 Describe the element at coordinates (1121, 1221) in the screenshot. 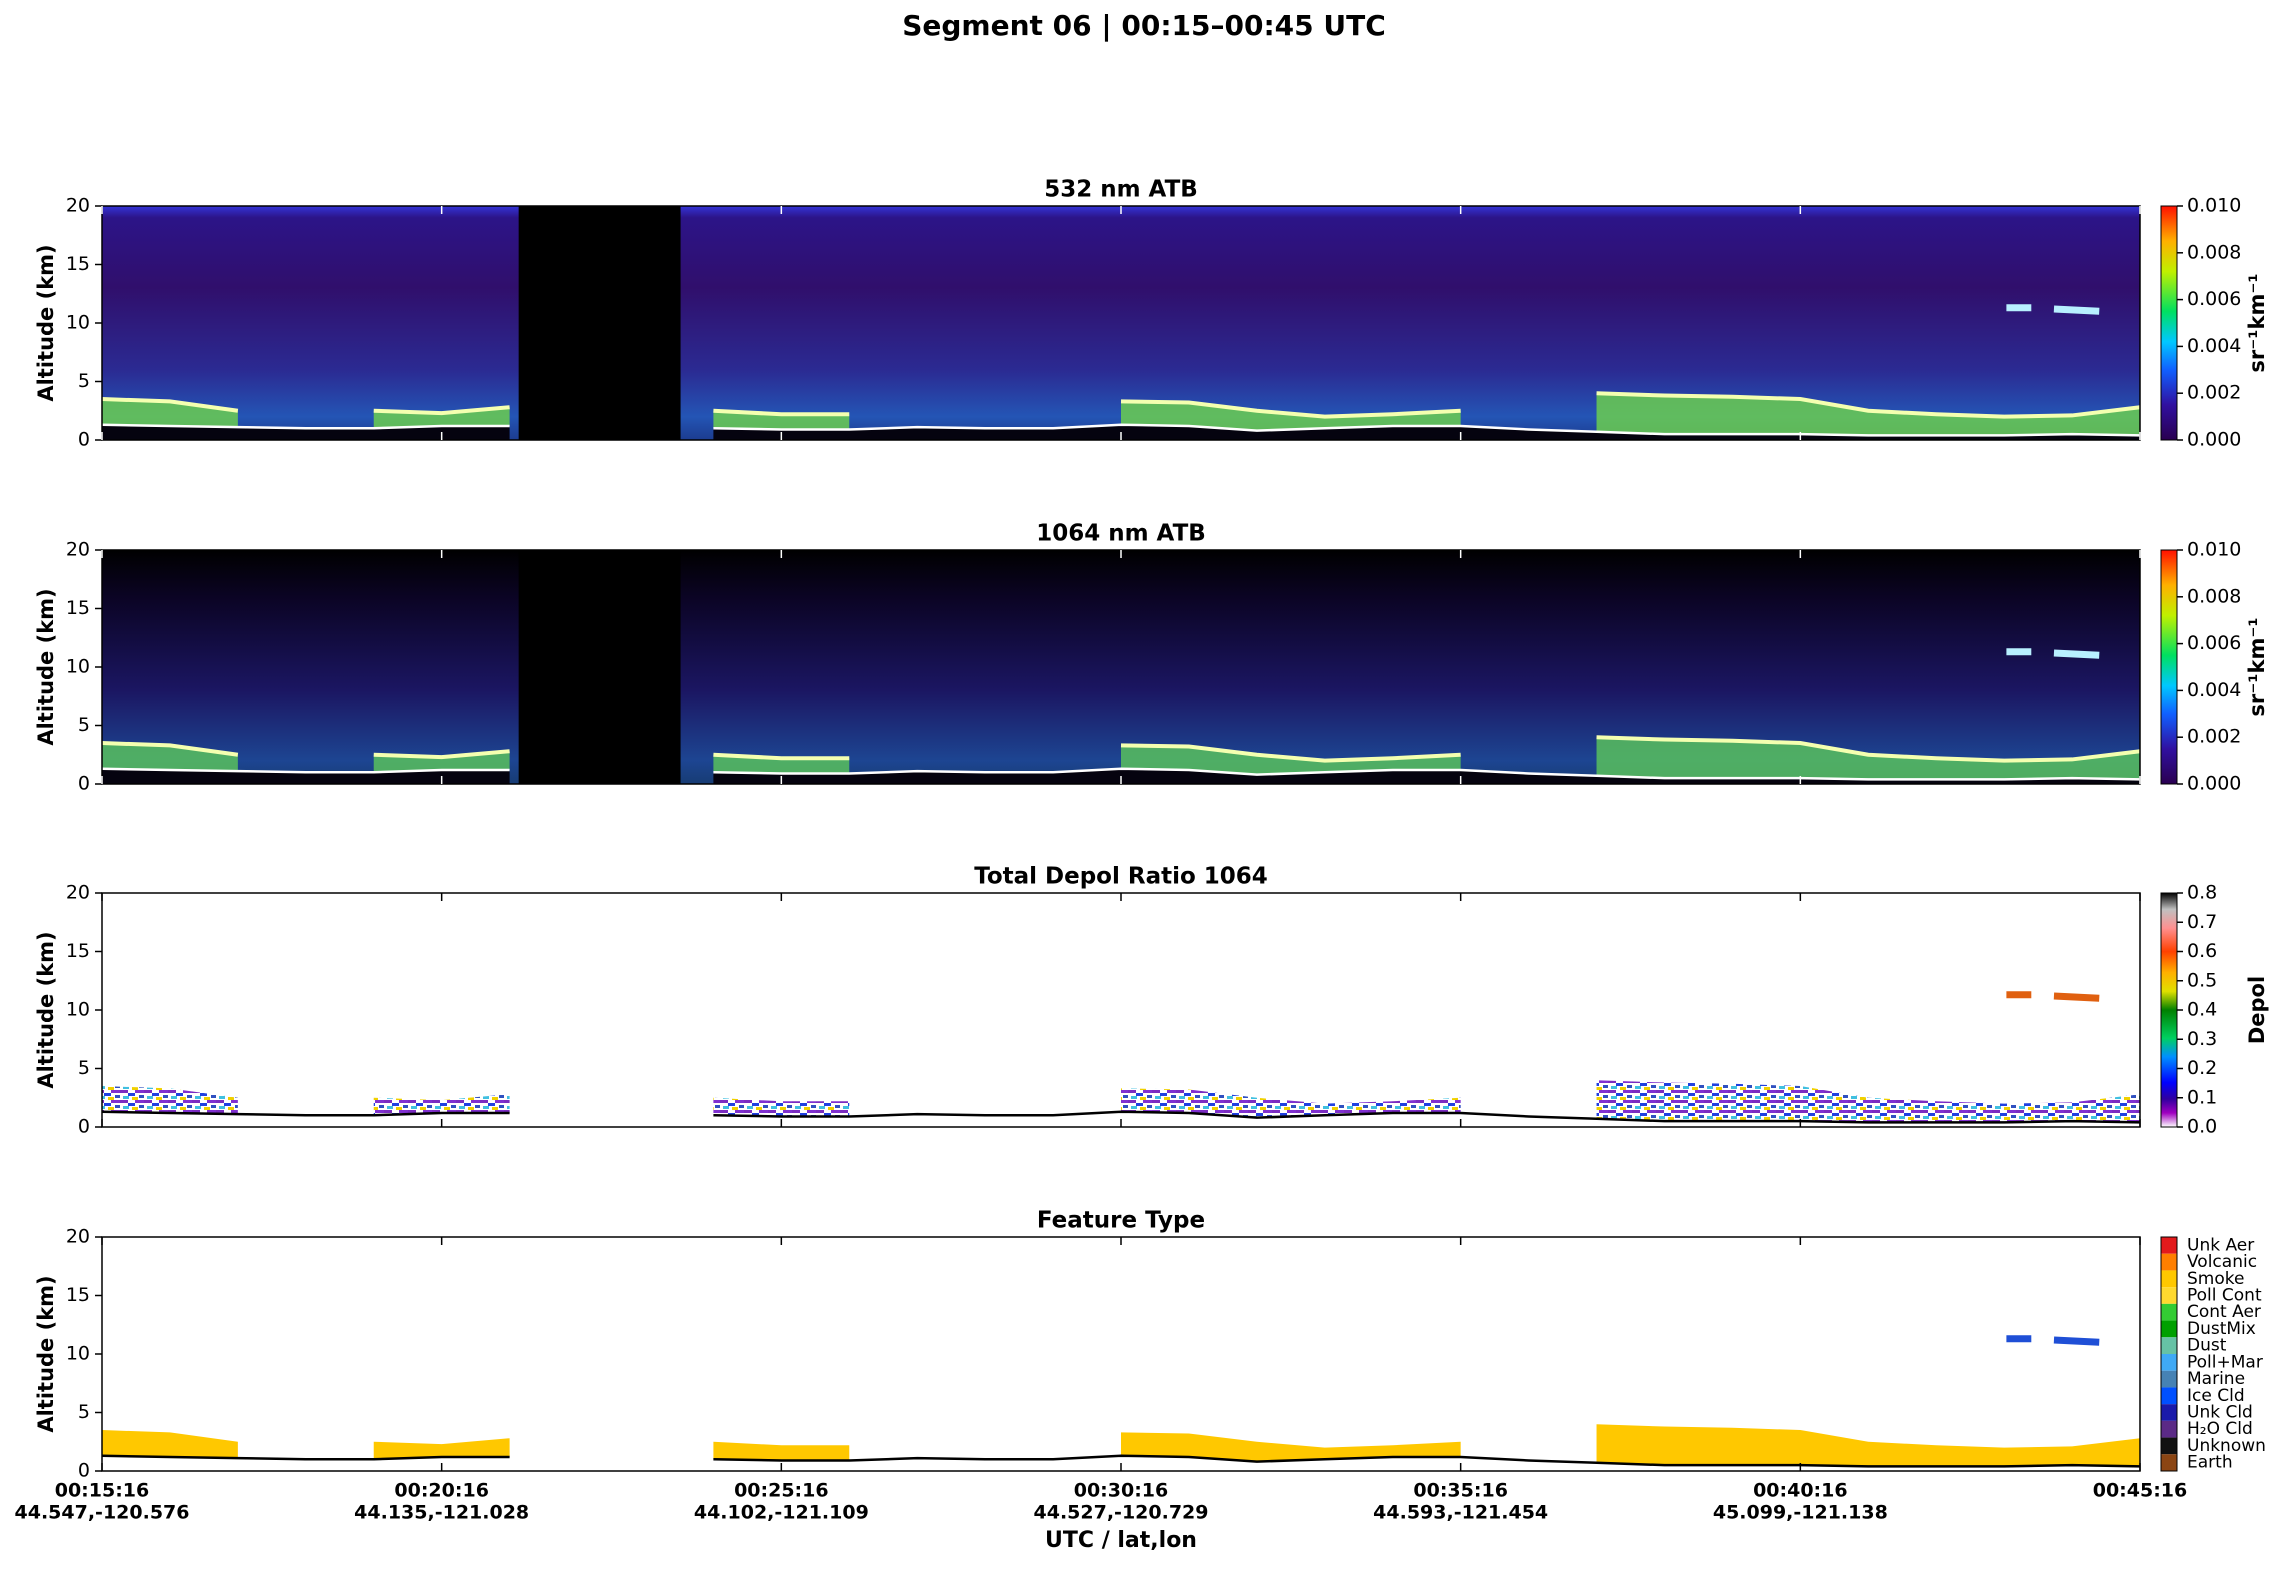

I see `panel-title: Feature Type` at that location.